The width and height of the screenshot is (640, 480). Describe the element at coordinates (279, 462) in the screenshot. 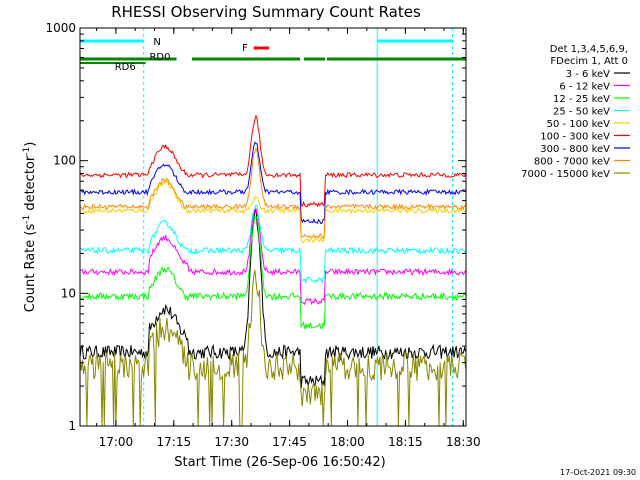

I see `x-axis-label: Start Time (26-Sep-06 16:50:42)` at that location.